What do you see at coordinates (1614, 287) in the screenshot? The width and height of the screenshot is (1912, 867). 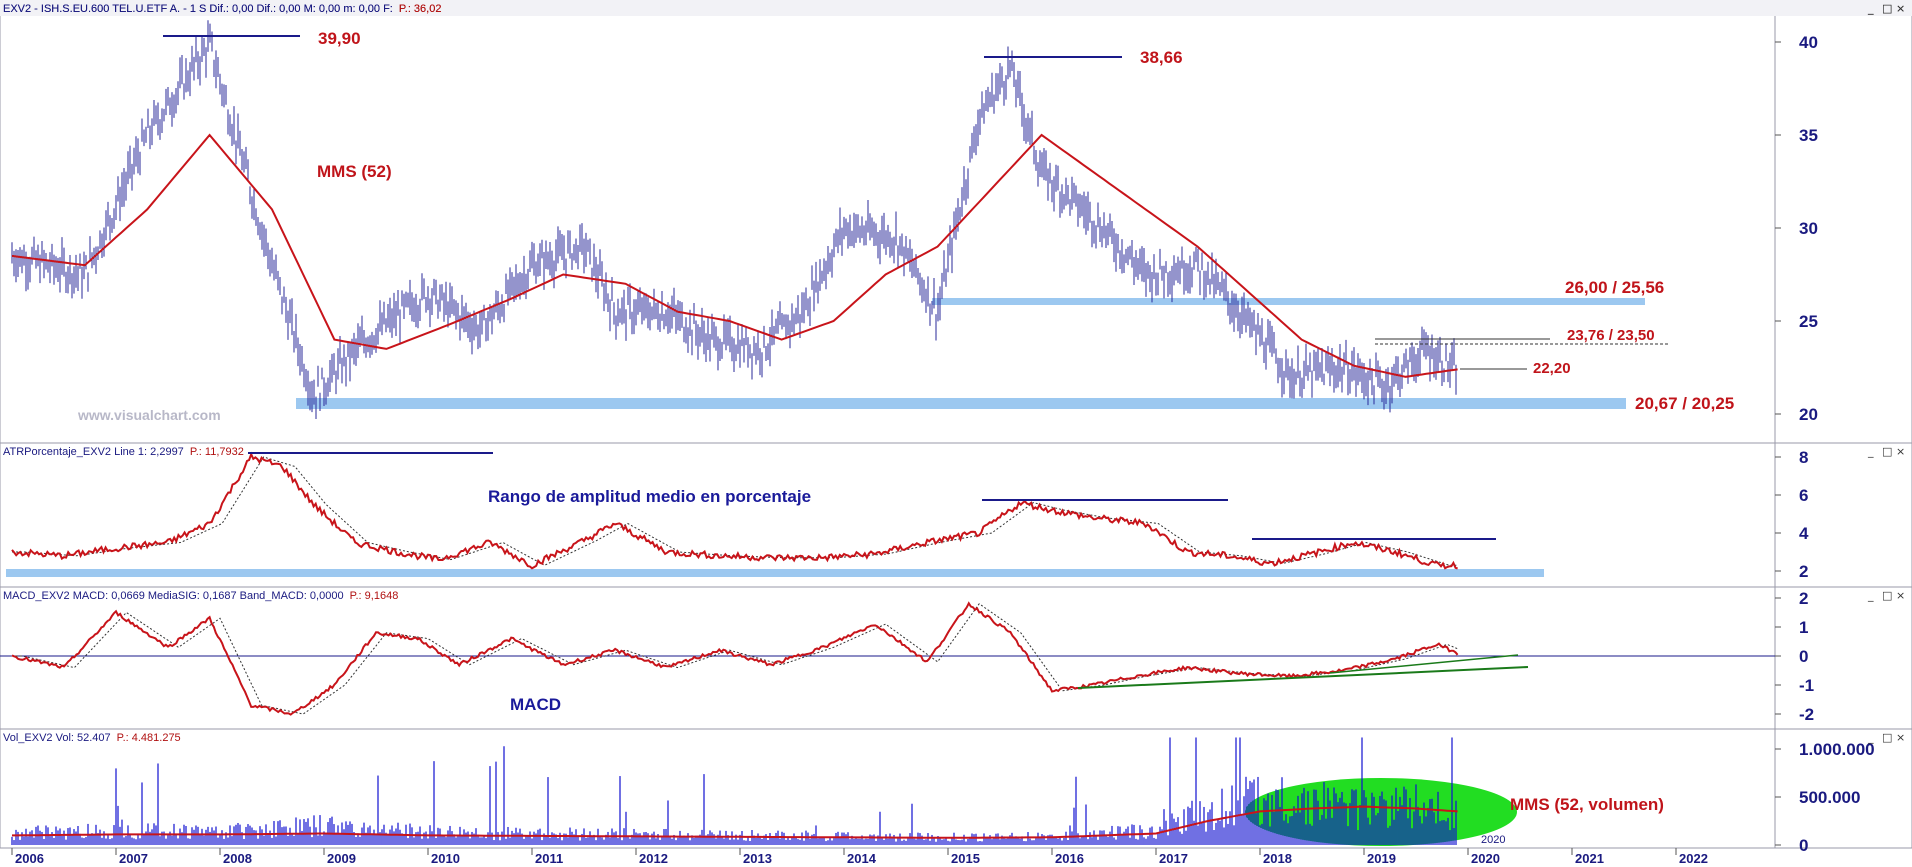 I see `annotation-res1: 26,00 / 25,56` at bounding box center [1614, 287].